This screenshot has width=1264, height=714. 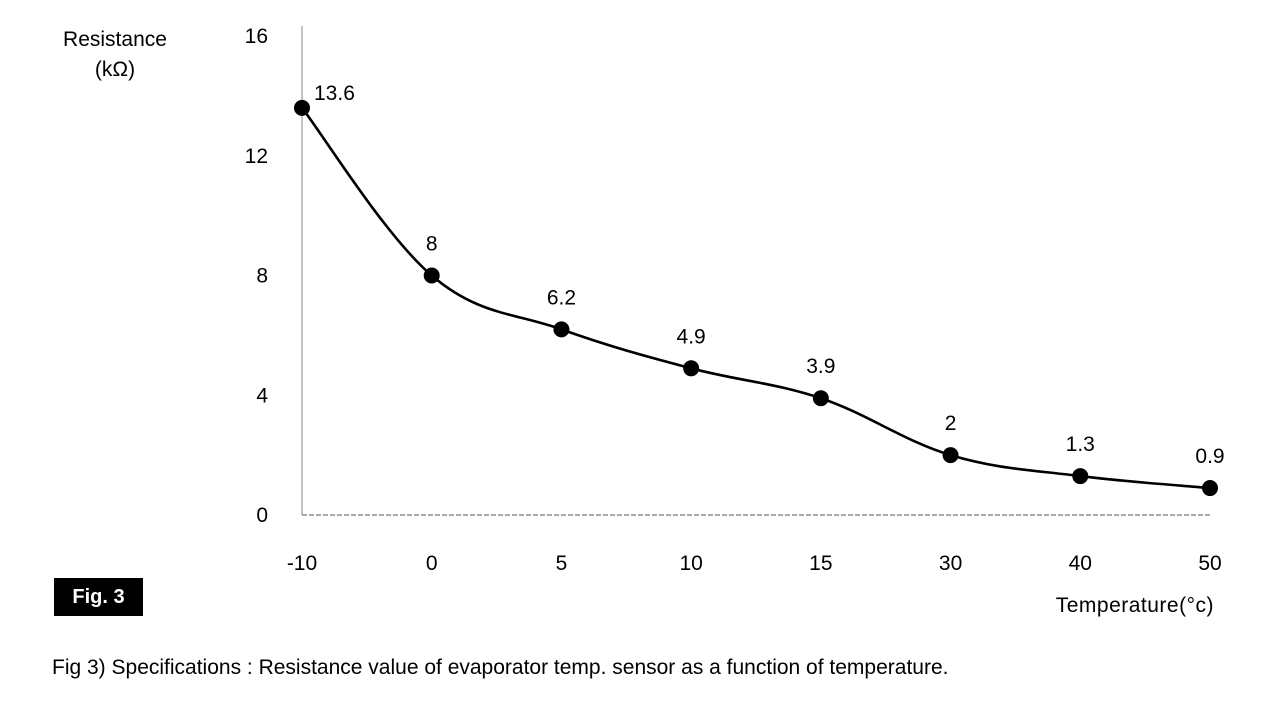 I want to click on x-tick-label: 5, so click(x=562, y=563).